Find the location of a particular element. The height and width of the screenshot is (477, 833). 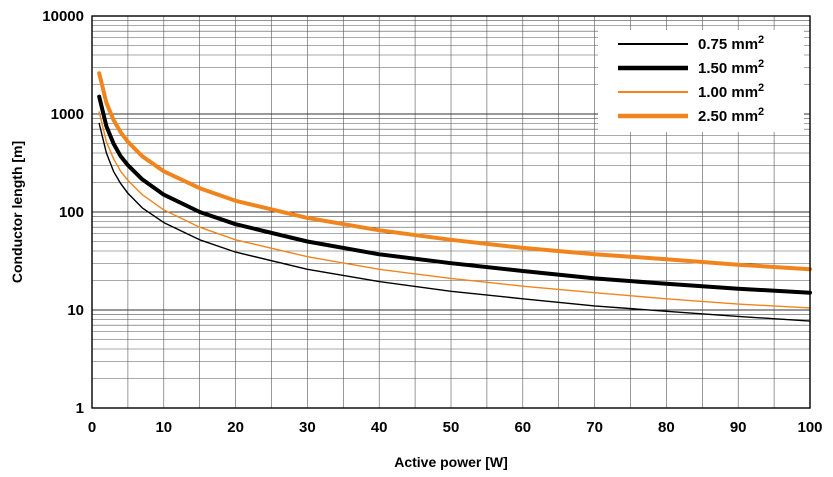

x-tick-label: 90 is located at coordinates (738, 427).